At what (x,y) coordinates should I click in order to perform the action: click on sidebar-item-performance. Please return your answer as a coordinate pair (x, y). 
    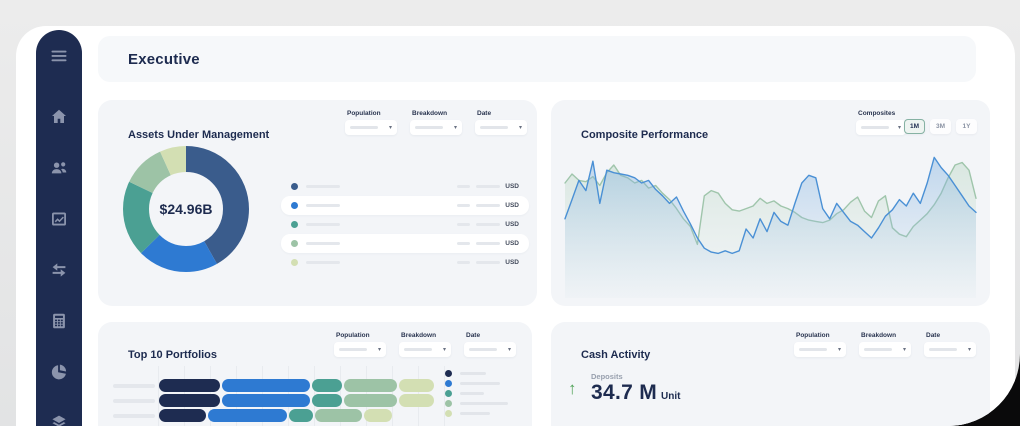
    Looking at the image, I should click on (59, 219).